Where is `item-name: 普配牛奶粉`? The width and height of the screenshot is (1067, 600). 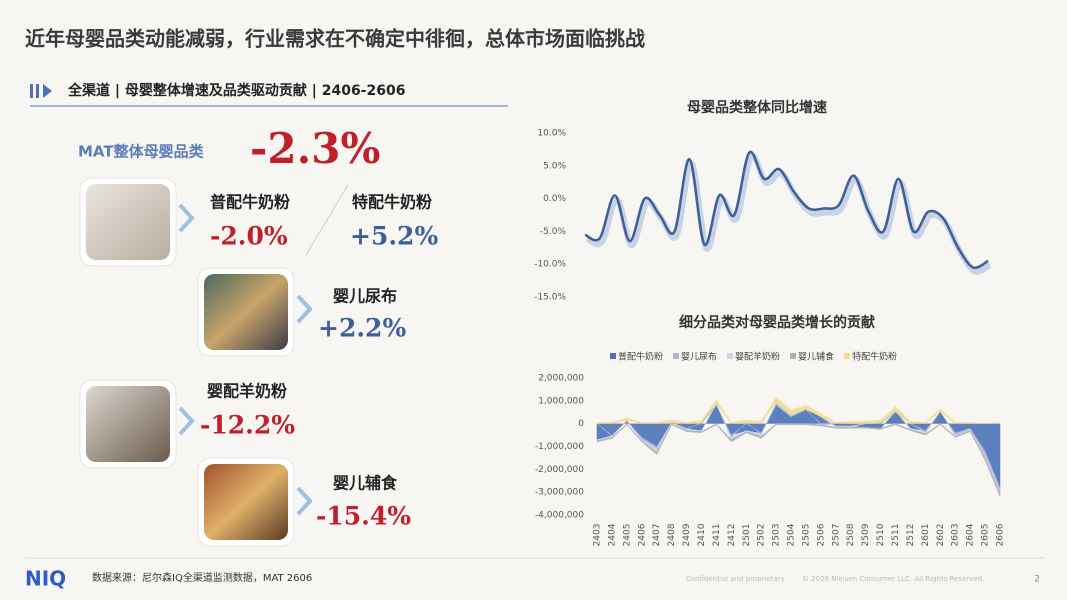
item-name: 普配牛奶粉 is located at coordinates (250, 202).